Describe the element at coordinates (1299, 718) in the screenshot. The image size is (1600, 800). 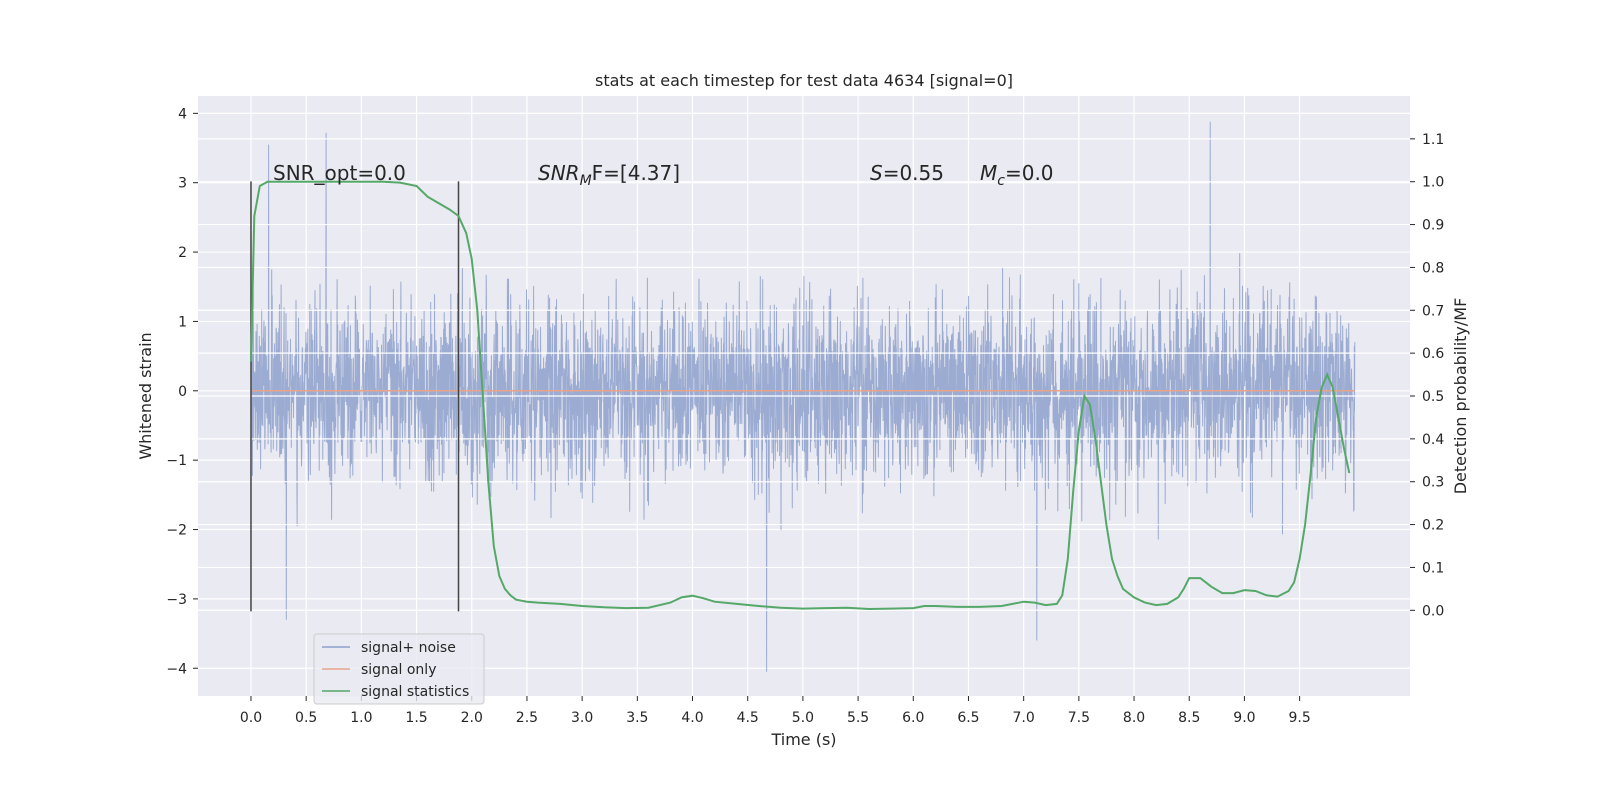
I see `x-tick-label: 9.5` at that location.